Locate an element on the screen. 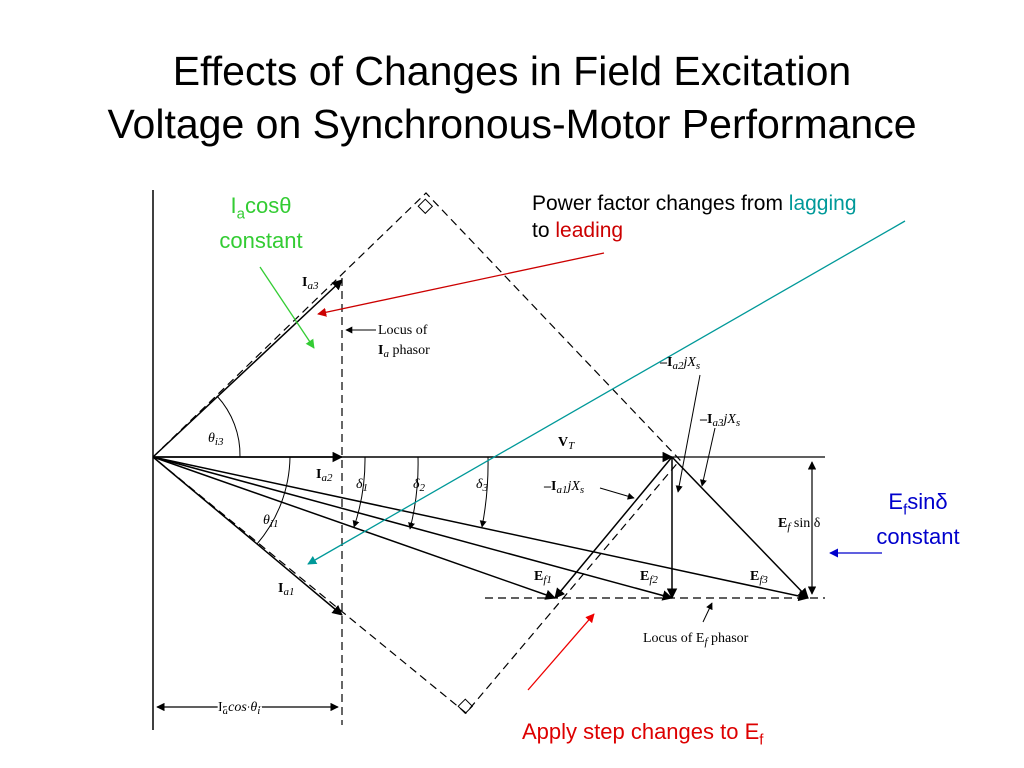  label-ia2jxs: –Ia2jXs is located at coordinates (679, 363).